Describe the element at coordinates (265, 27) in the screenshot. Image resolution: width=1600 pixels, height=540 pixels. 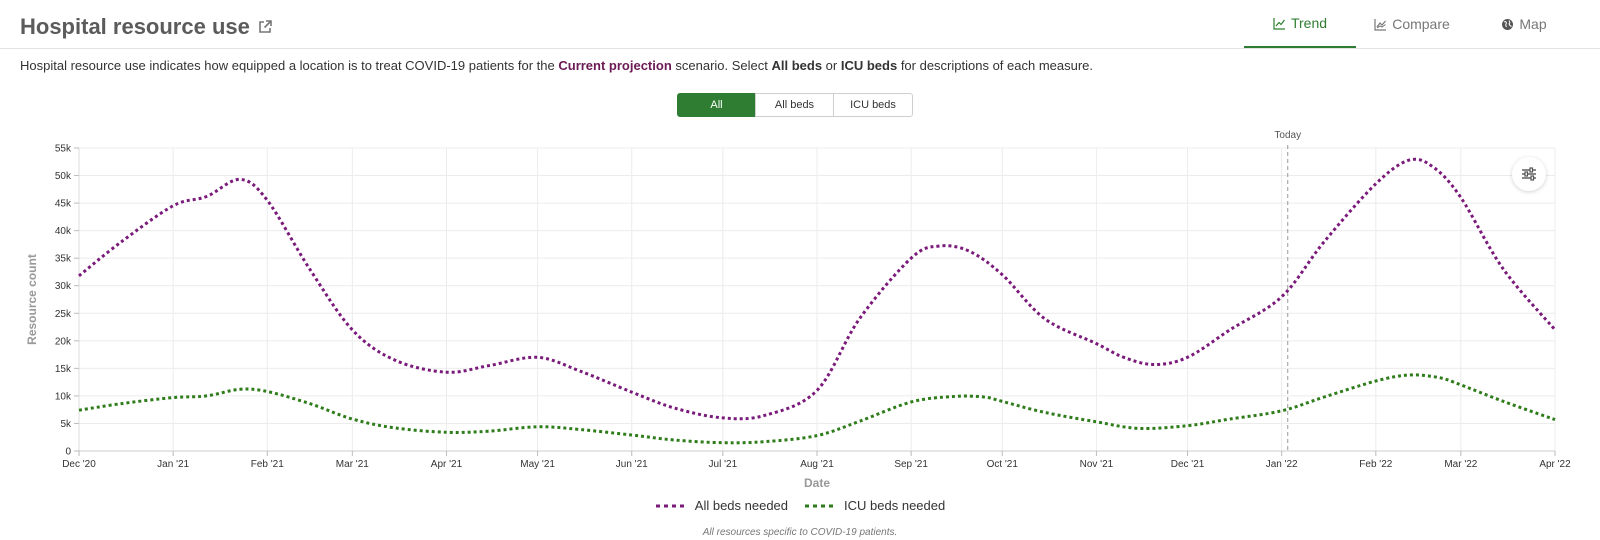
I see `external-link-icon` at that location.